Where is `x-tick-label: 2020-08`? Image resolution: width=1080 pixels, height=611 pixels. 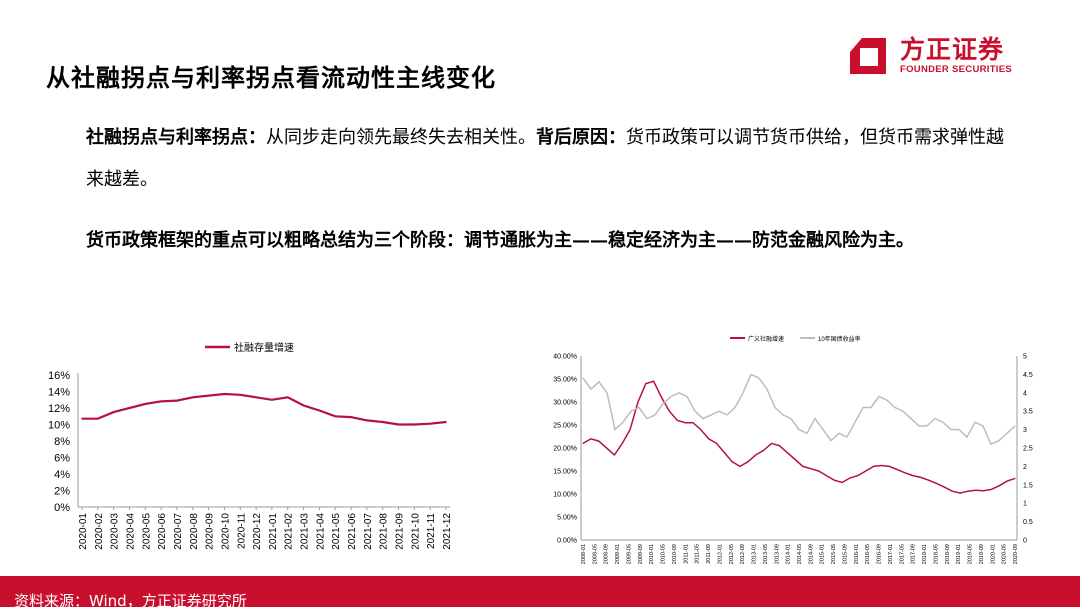
x-tick-label: 2020-08 is located at coordinates (194, 531).